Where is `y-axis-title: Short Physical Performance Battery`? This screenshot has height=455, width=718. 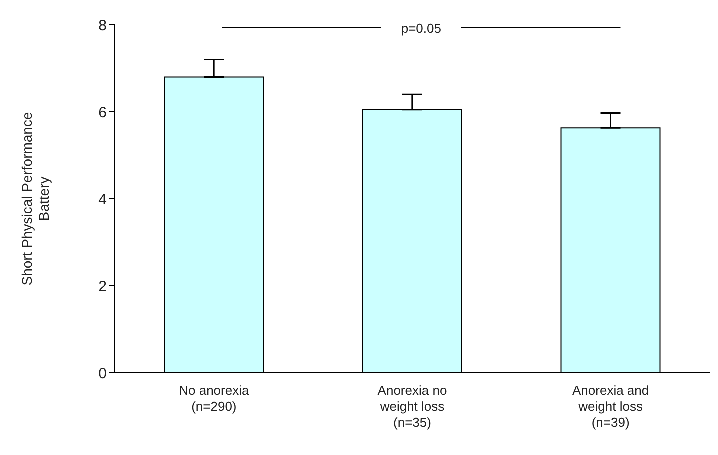
y-axis-title: Short Physical Performance Battery is located at coordinates (35, 199).